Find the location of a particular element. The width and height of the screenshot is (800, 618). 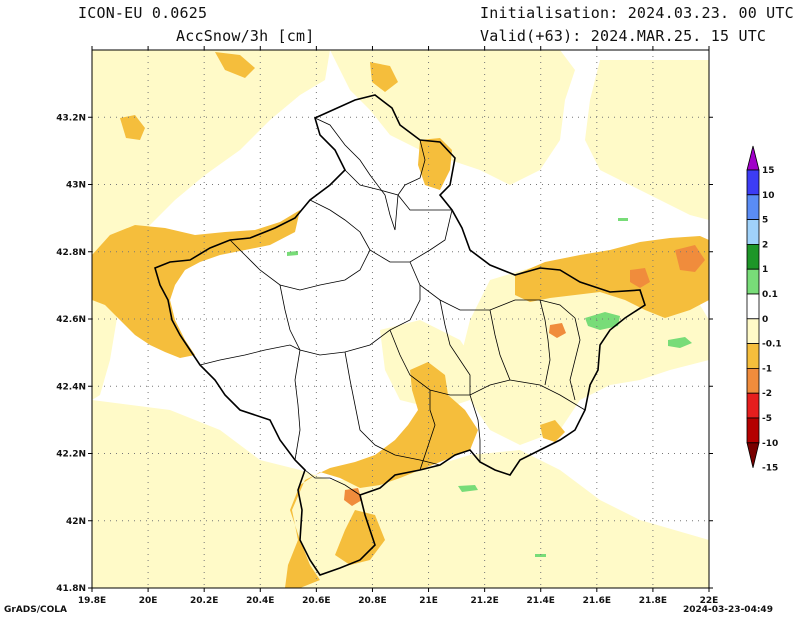

field-amber-south-corridor is located at coordinates (381, 475).